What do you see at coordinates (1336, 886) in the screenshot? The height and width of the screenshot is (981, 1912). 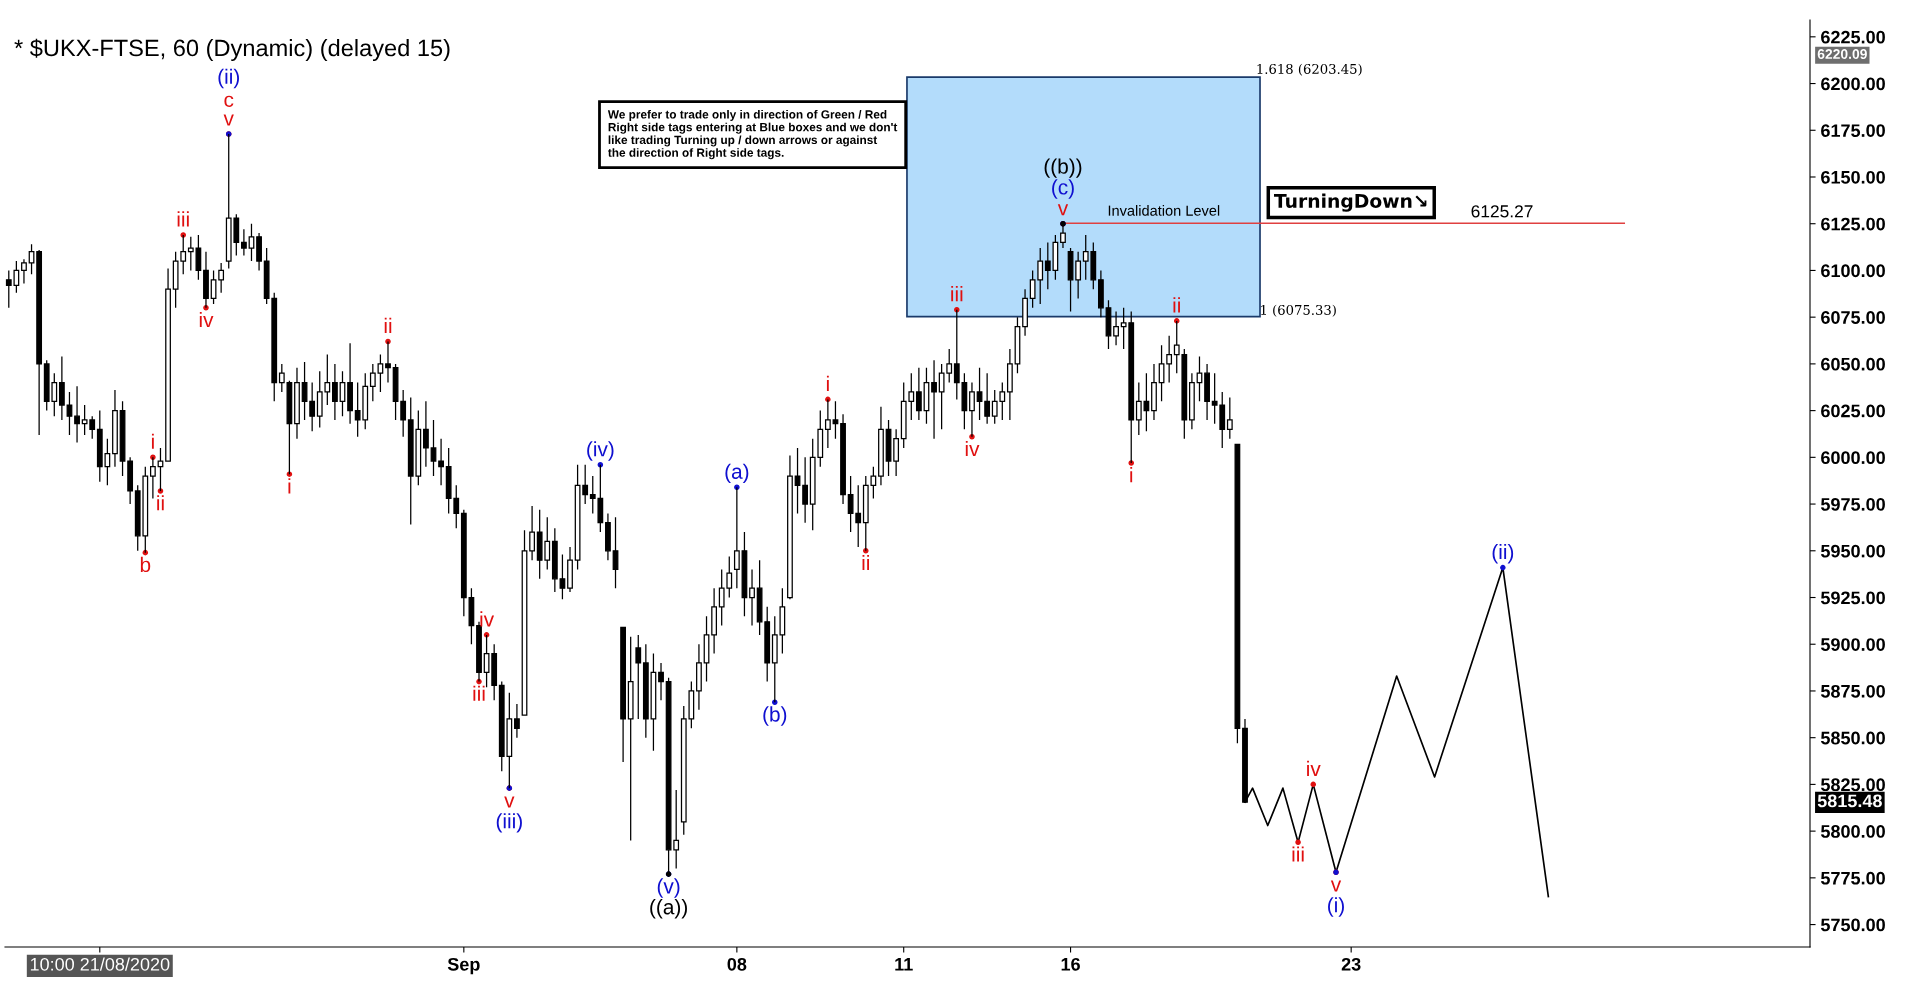 I see `data-label: v` at bounding box center [1336, 886].